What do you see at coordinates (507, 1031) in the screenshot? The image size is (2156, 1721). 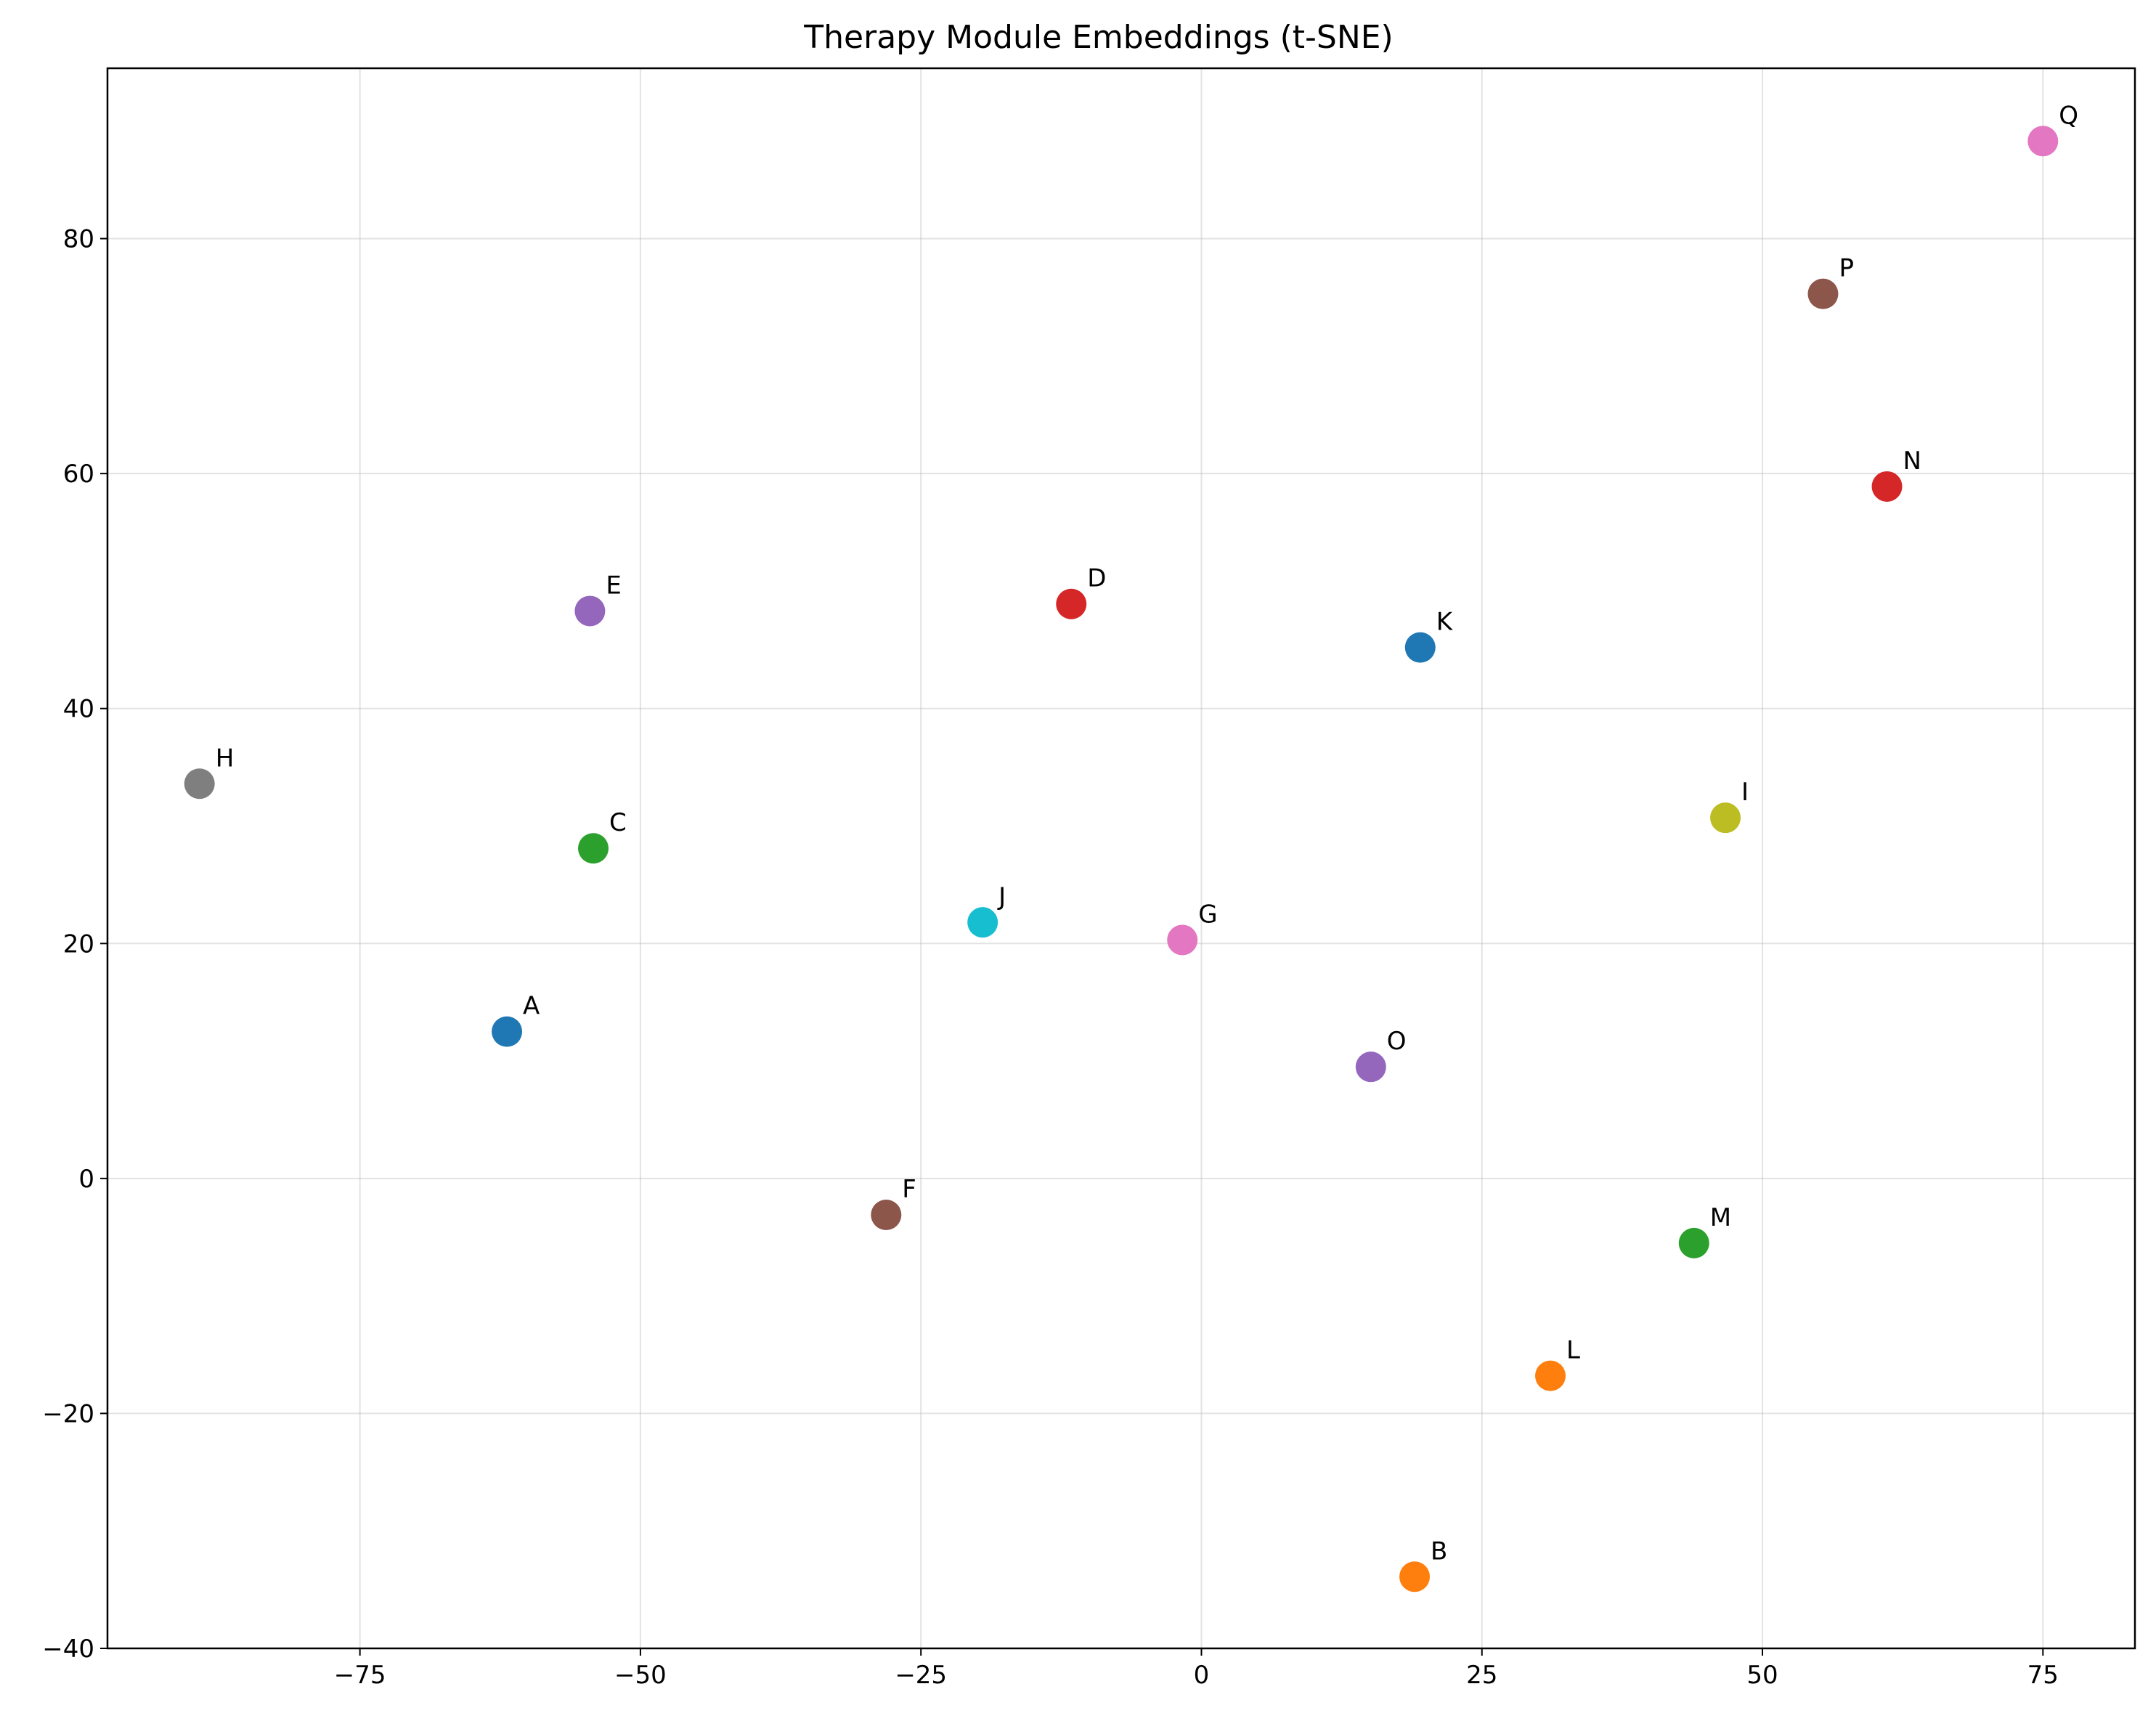 I see `data-point-a` at bounding box center [507, 1031].